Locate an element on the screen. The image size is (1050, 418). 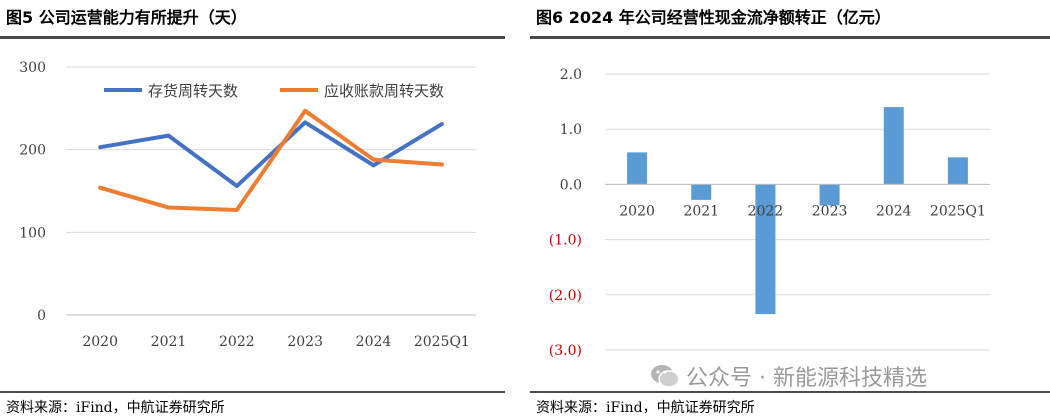
y-tick-label: (3.0) is located at coordinates (565, 351).